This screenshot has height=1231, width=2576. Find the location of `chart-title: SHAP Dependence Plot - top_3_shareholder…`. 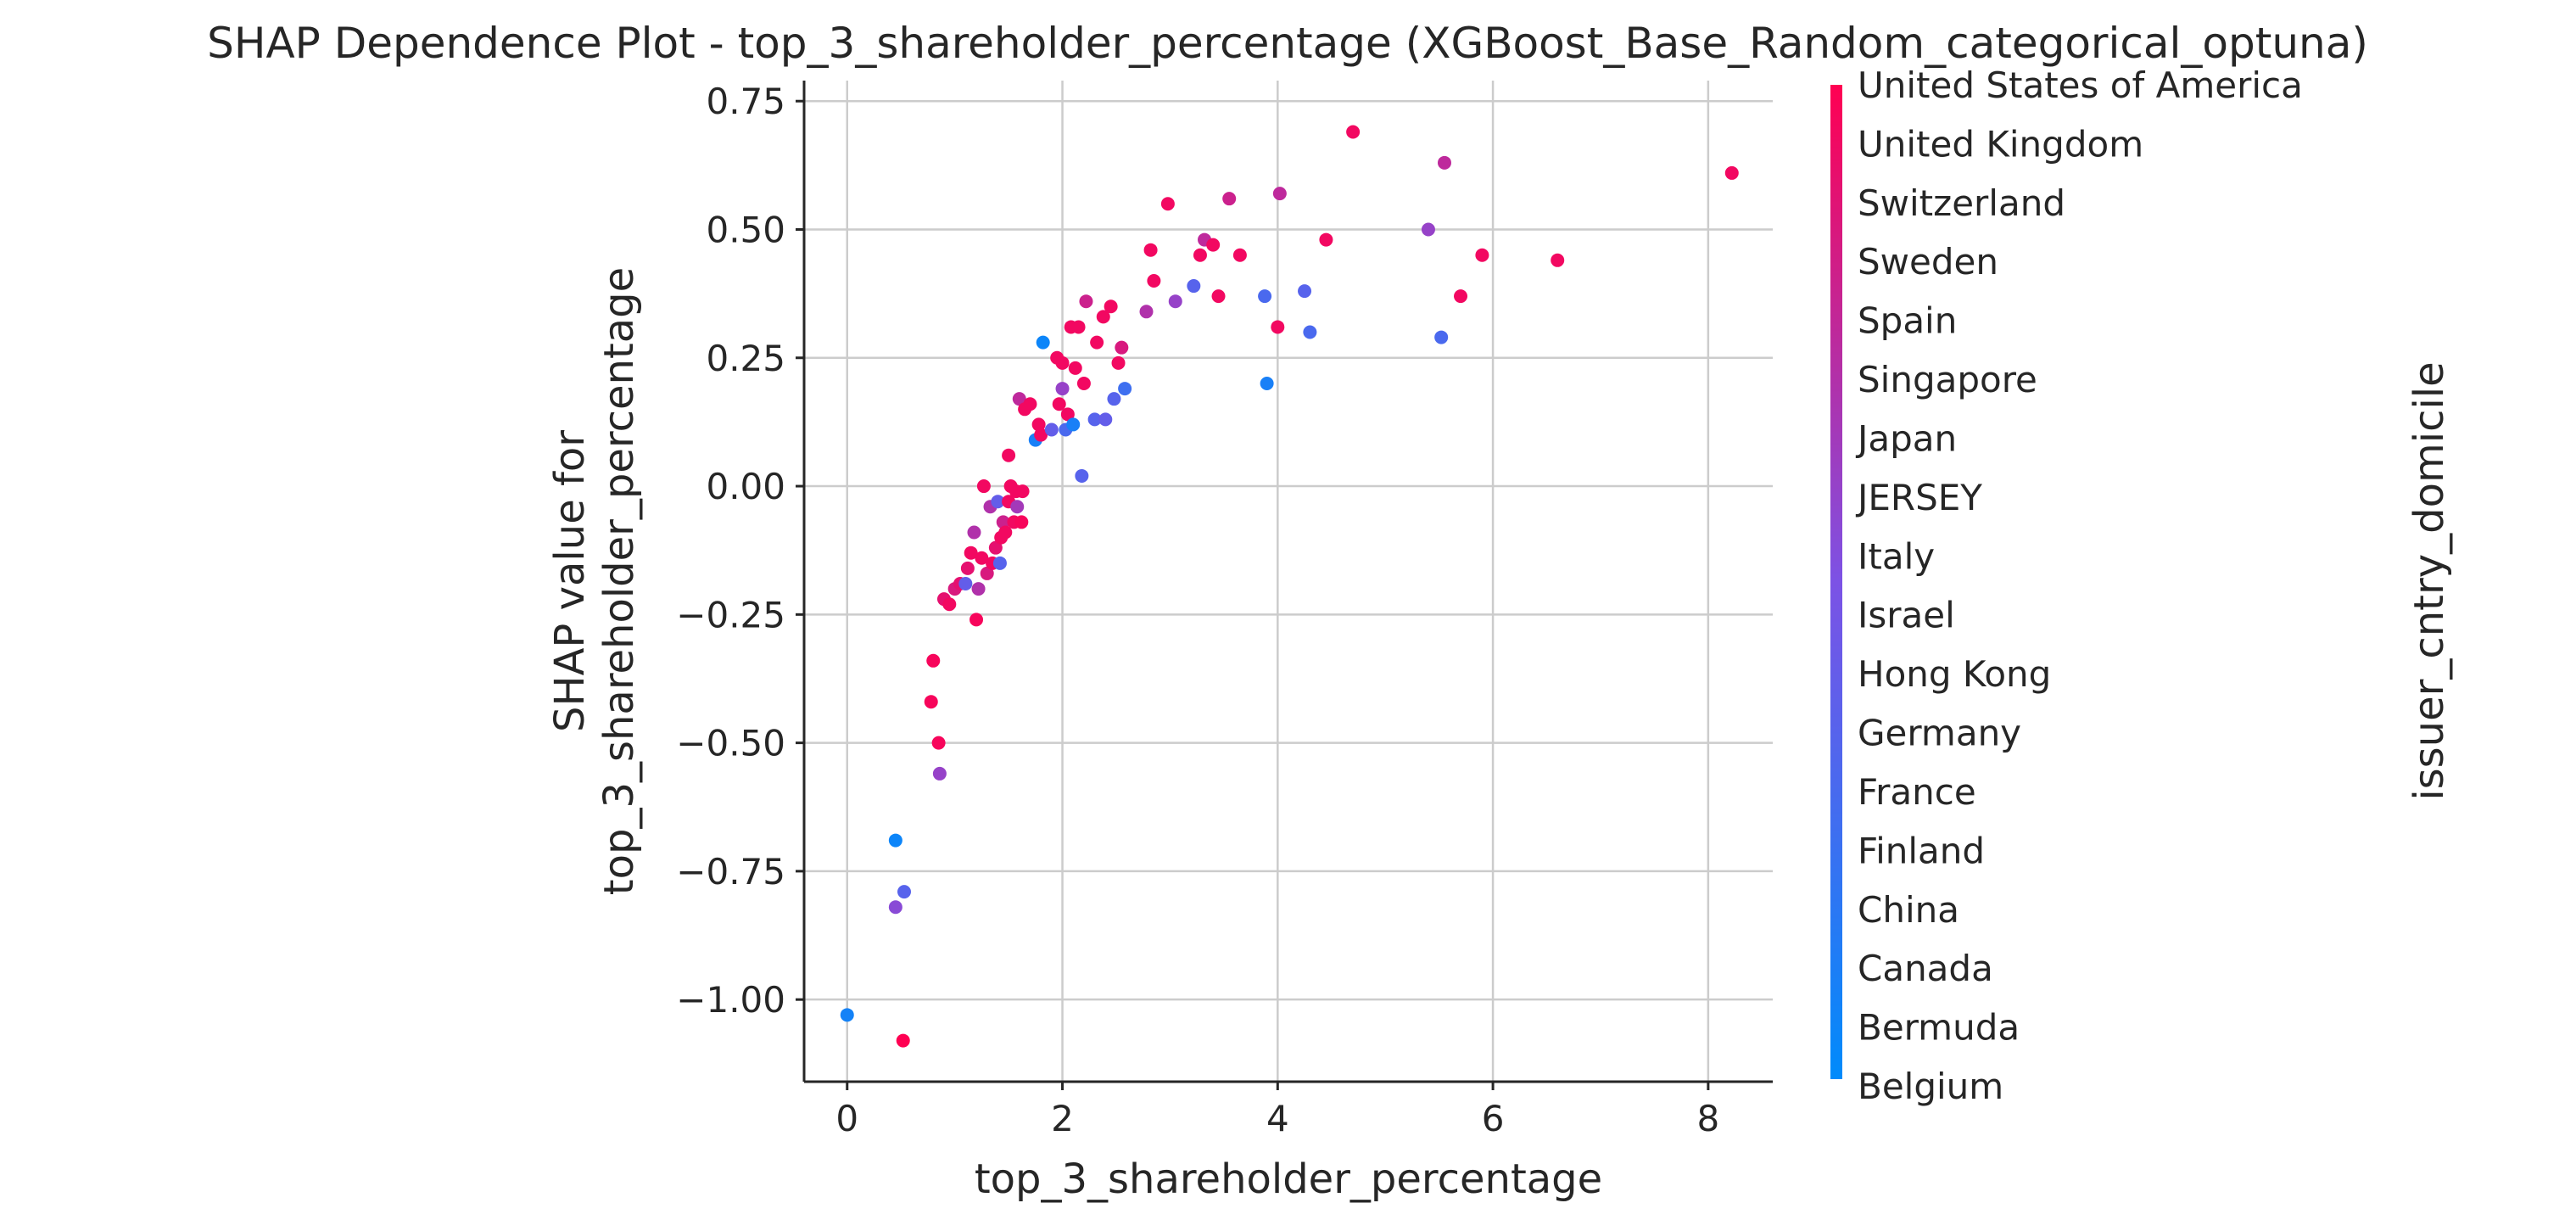

chart-title: SHAP Dependence Plot - top_3_shareholder… is located at coordinates (1287, 43).